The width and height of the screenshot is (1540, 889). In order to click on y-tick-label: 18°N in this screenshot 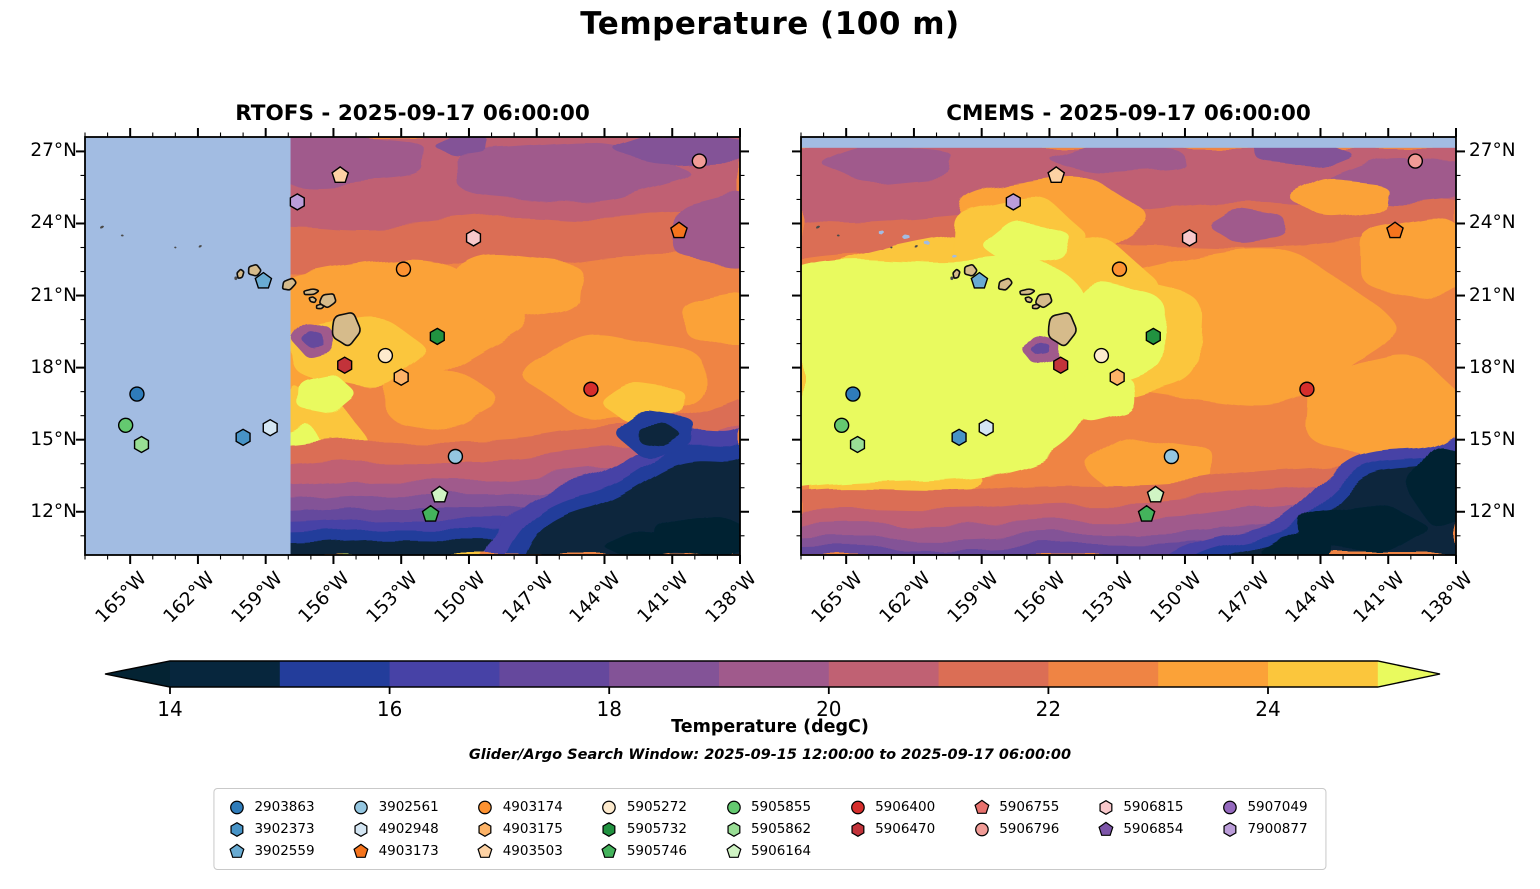, I will do `click(1492, 367)`.